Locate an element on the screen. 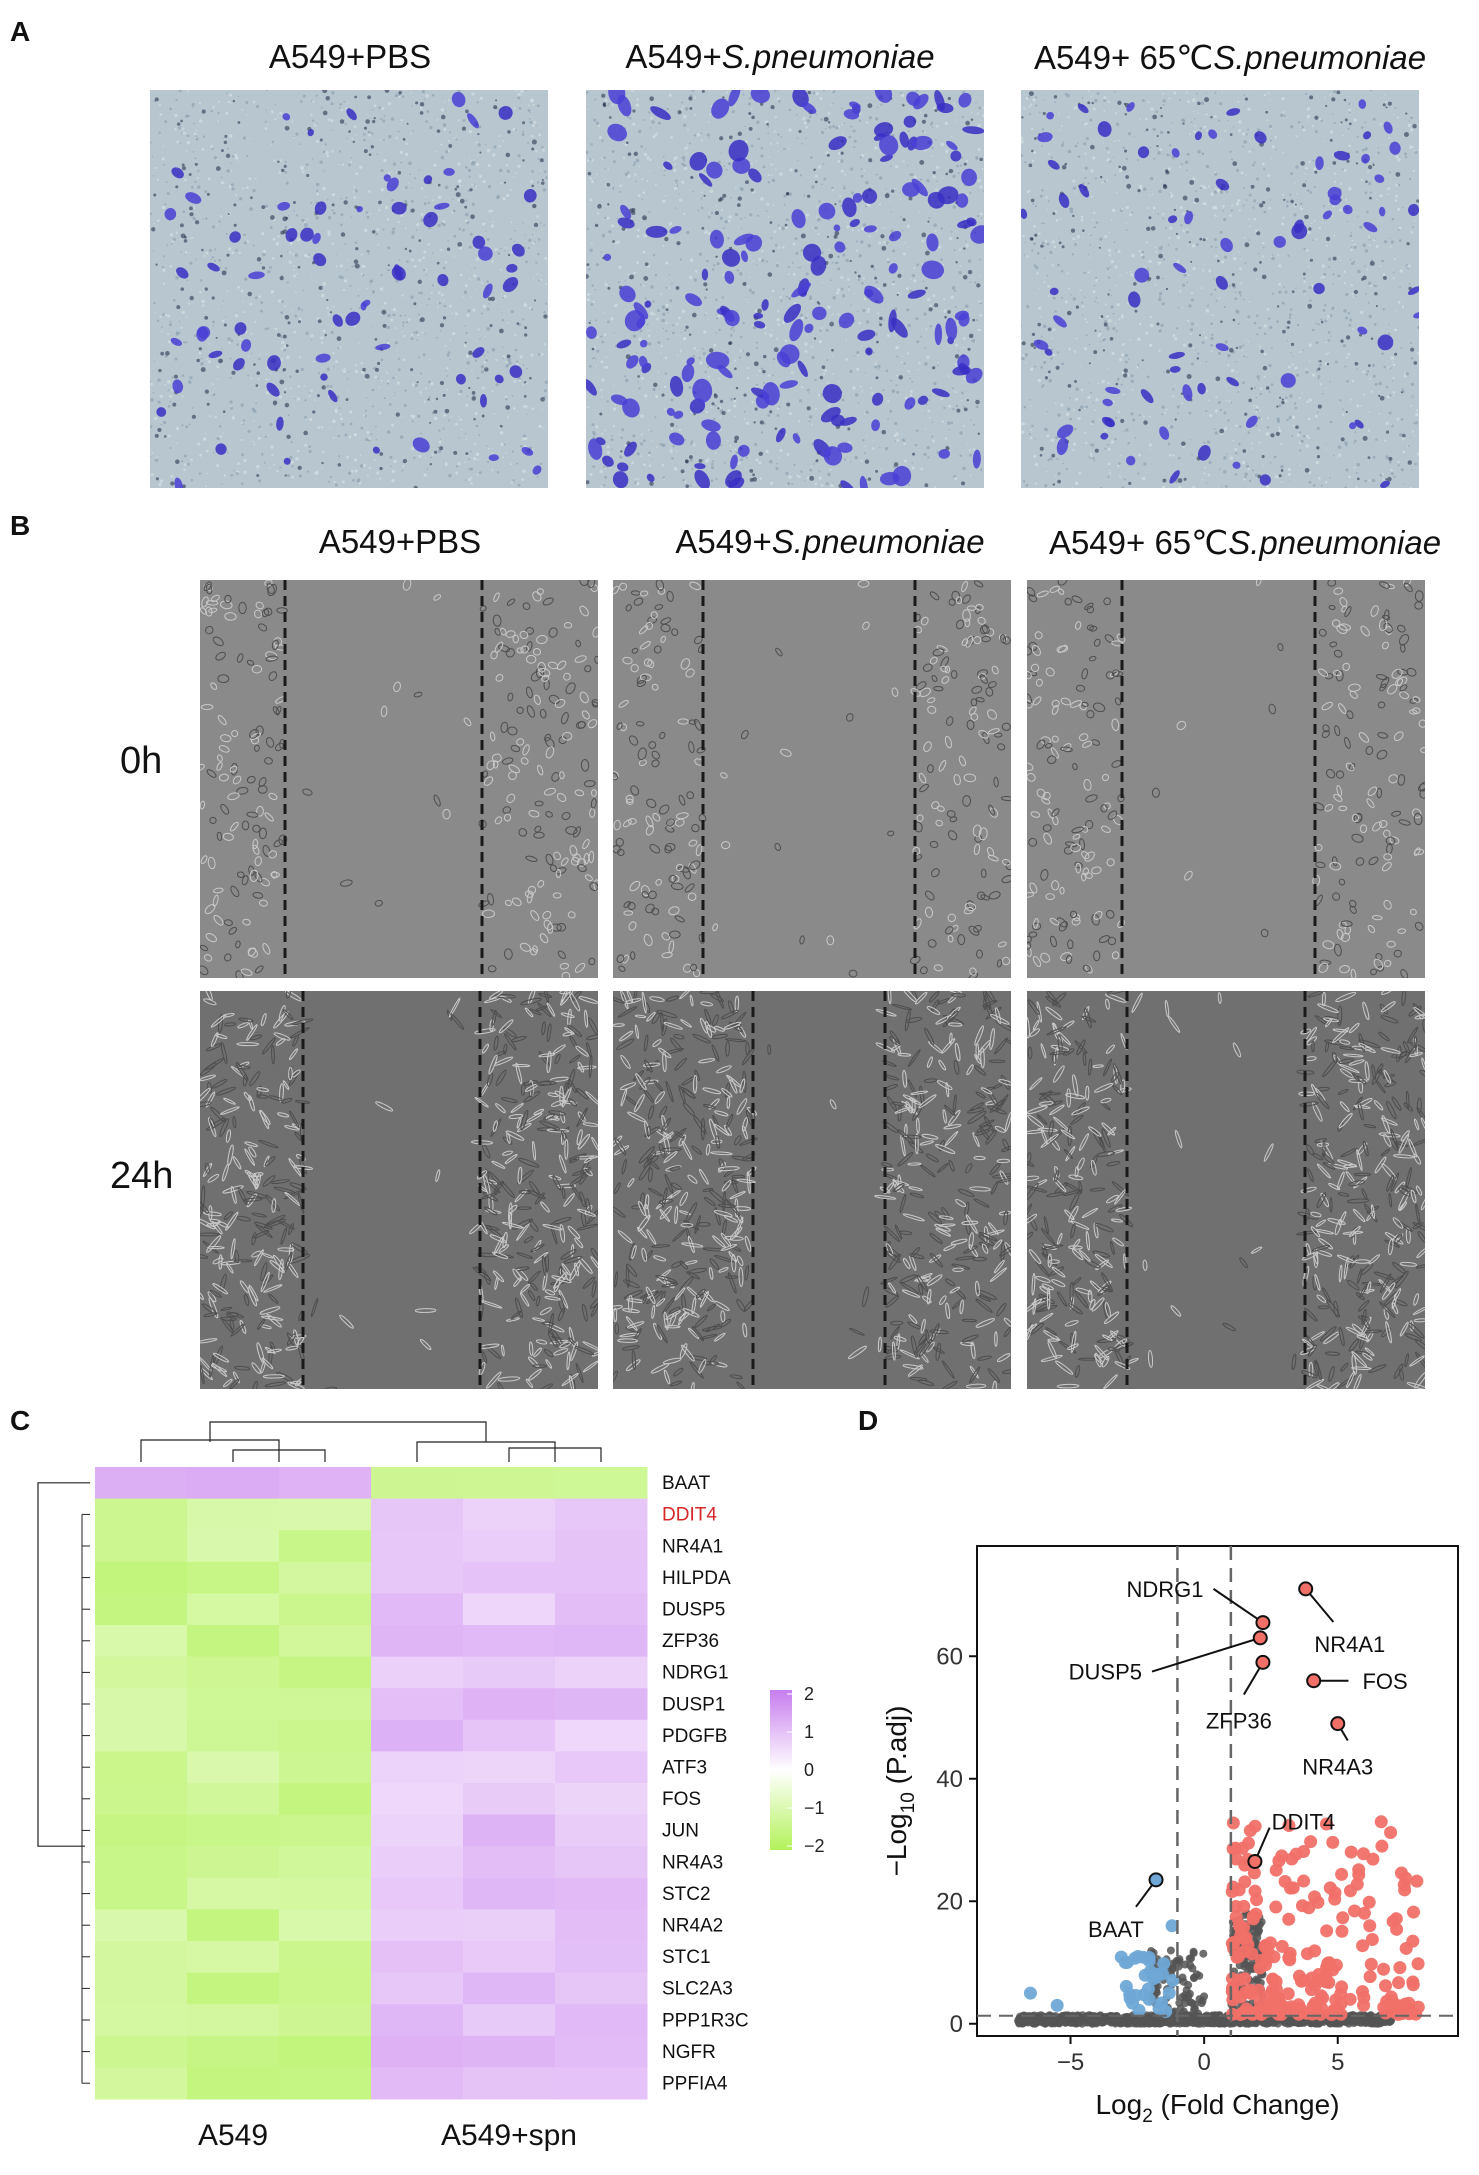 This screenshot has width=1479, height=2175. gene-label: STC1 is located at coordinates (686, 1957).